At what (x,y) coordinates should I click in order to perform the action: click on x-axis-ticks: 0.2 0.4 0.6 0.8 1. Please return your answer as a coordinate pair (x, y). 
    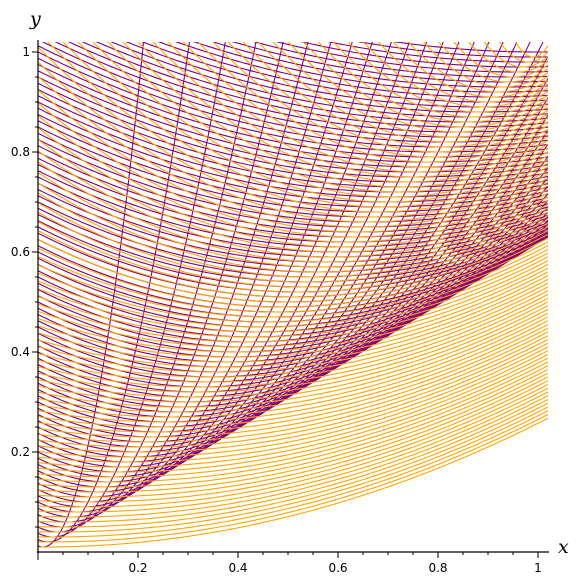
    Looking at the image, I should click on (289, 563).